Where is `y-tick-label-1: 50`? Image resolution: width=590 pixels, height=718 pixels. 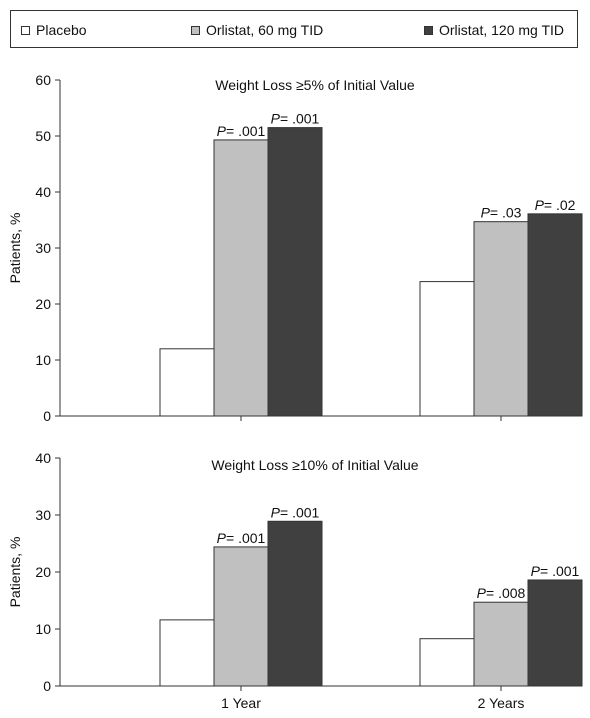 y-tick-label-1: 50 is located at coordinates (43, 136).